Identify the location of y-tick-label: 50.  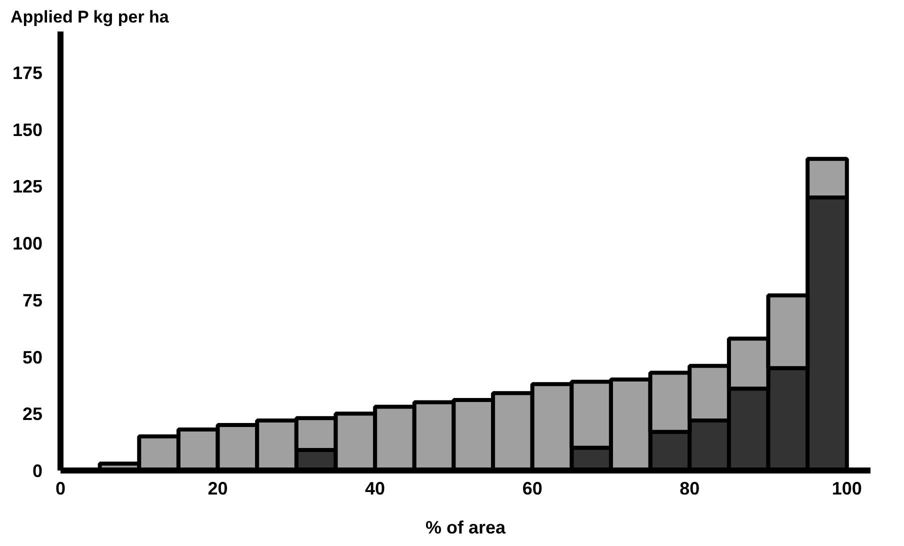
(32, 357).